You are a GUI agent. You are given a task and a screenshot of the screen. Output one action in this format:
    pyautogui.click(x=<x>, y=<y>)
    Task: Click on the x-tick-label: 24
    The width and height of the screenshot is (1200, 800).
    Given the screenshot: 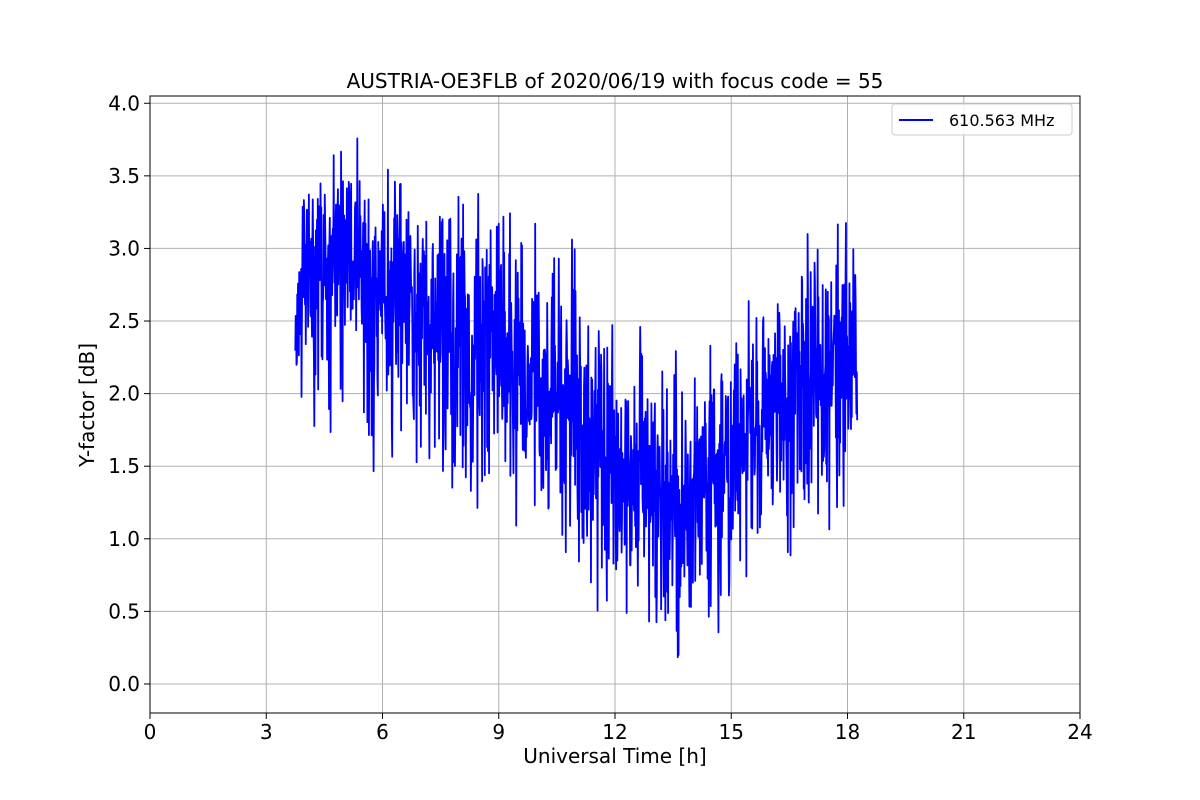 What is the action you would take?
    pyautogui.click(x=1079, y=732)
    